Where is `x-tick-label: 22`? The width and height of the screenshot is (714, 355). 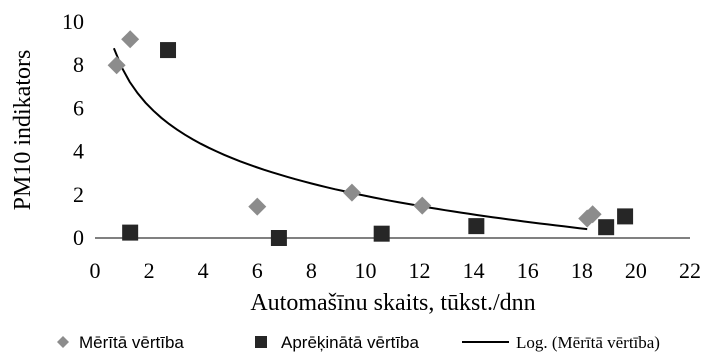
x-tick-label: 22 is located at coordinates (690, 270).